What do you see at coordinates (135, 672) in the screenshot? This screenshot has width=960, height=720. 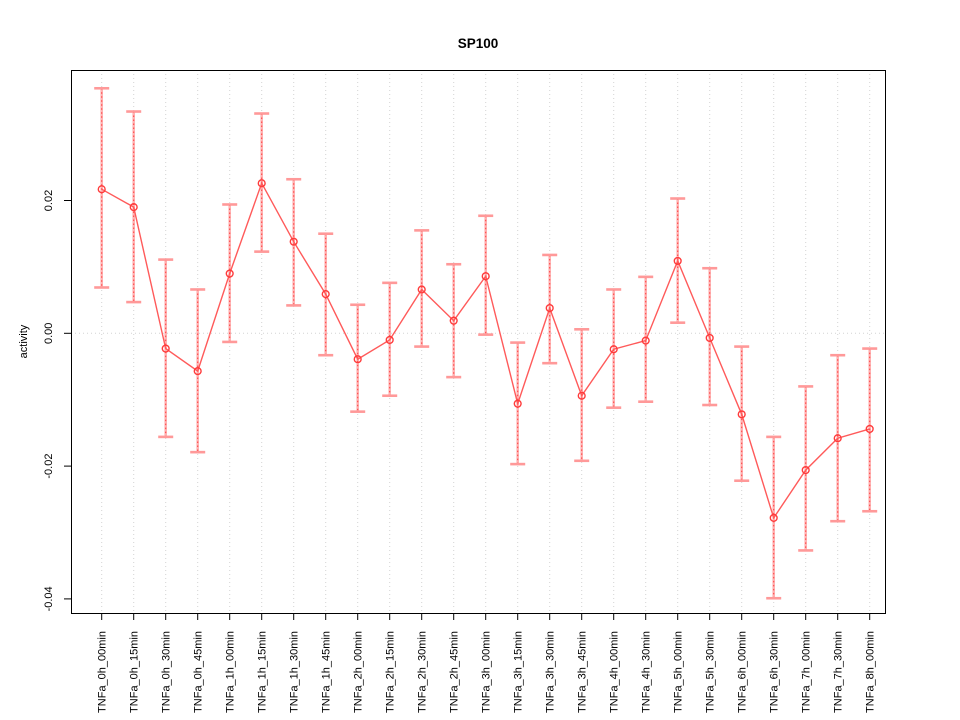 I see `x-tick-label: TNFa_0h_15min` at bounding box center [135, 672].